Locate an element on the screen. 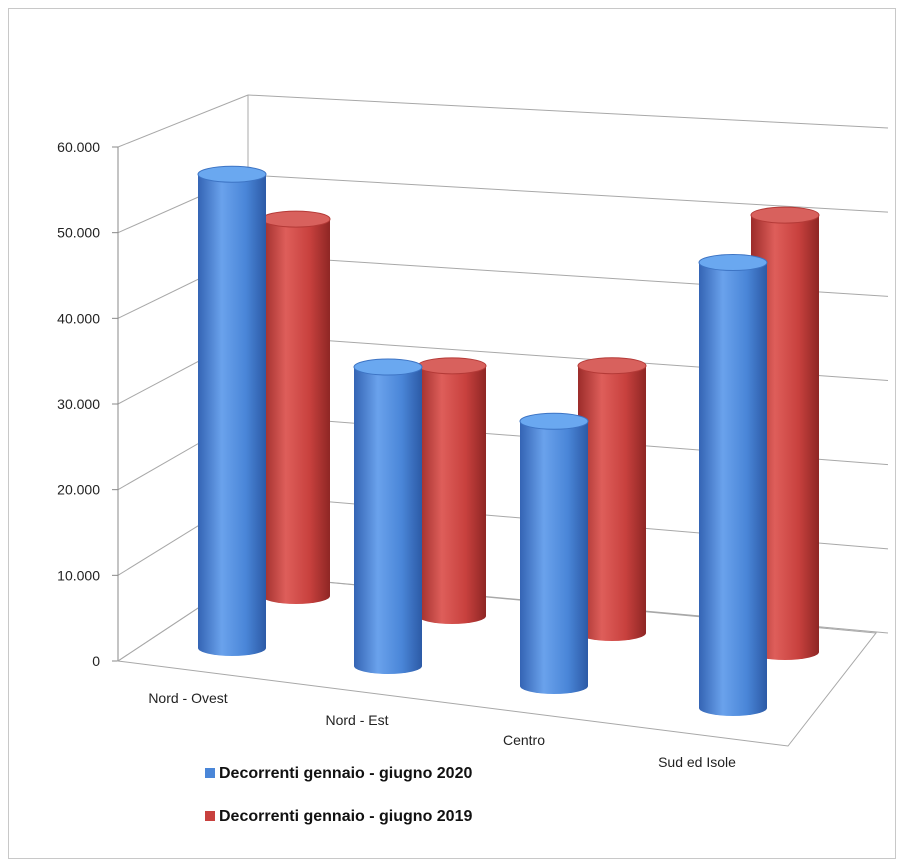 The width and height of the screenshot is (904, 867). y-axis-ticks: 0 10.000 20.000 30.000 40.000 50.000 60.000 is located at coordinates (78, 404).